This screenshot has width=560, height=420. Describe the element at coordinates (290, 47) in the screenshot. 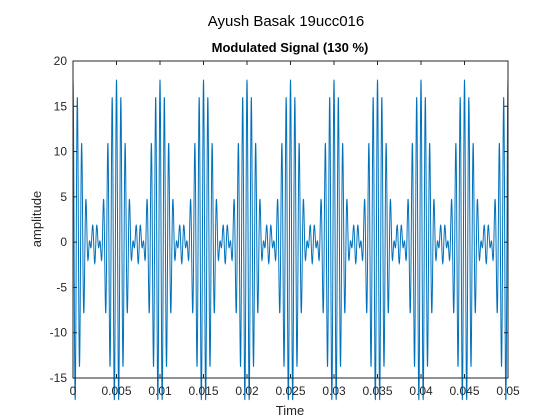

I see `chart-title: Modulated Signal (130 %)` at that location.